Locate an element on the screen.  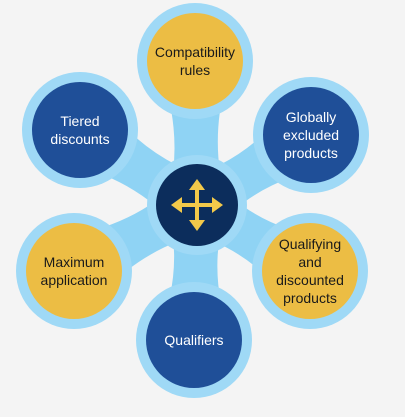
node-maximum-application: Maximum application is located at coordinates (74, 271).